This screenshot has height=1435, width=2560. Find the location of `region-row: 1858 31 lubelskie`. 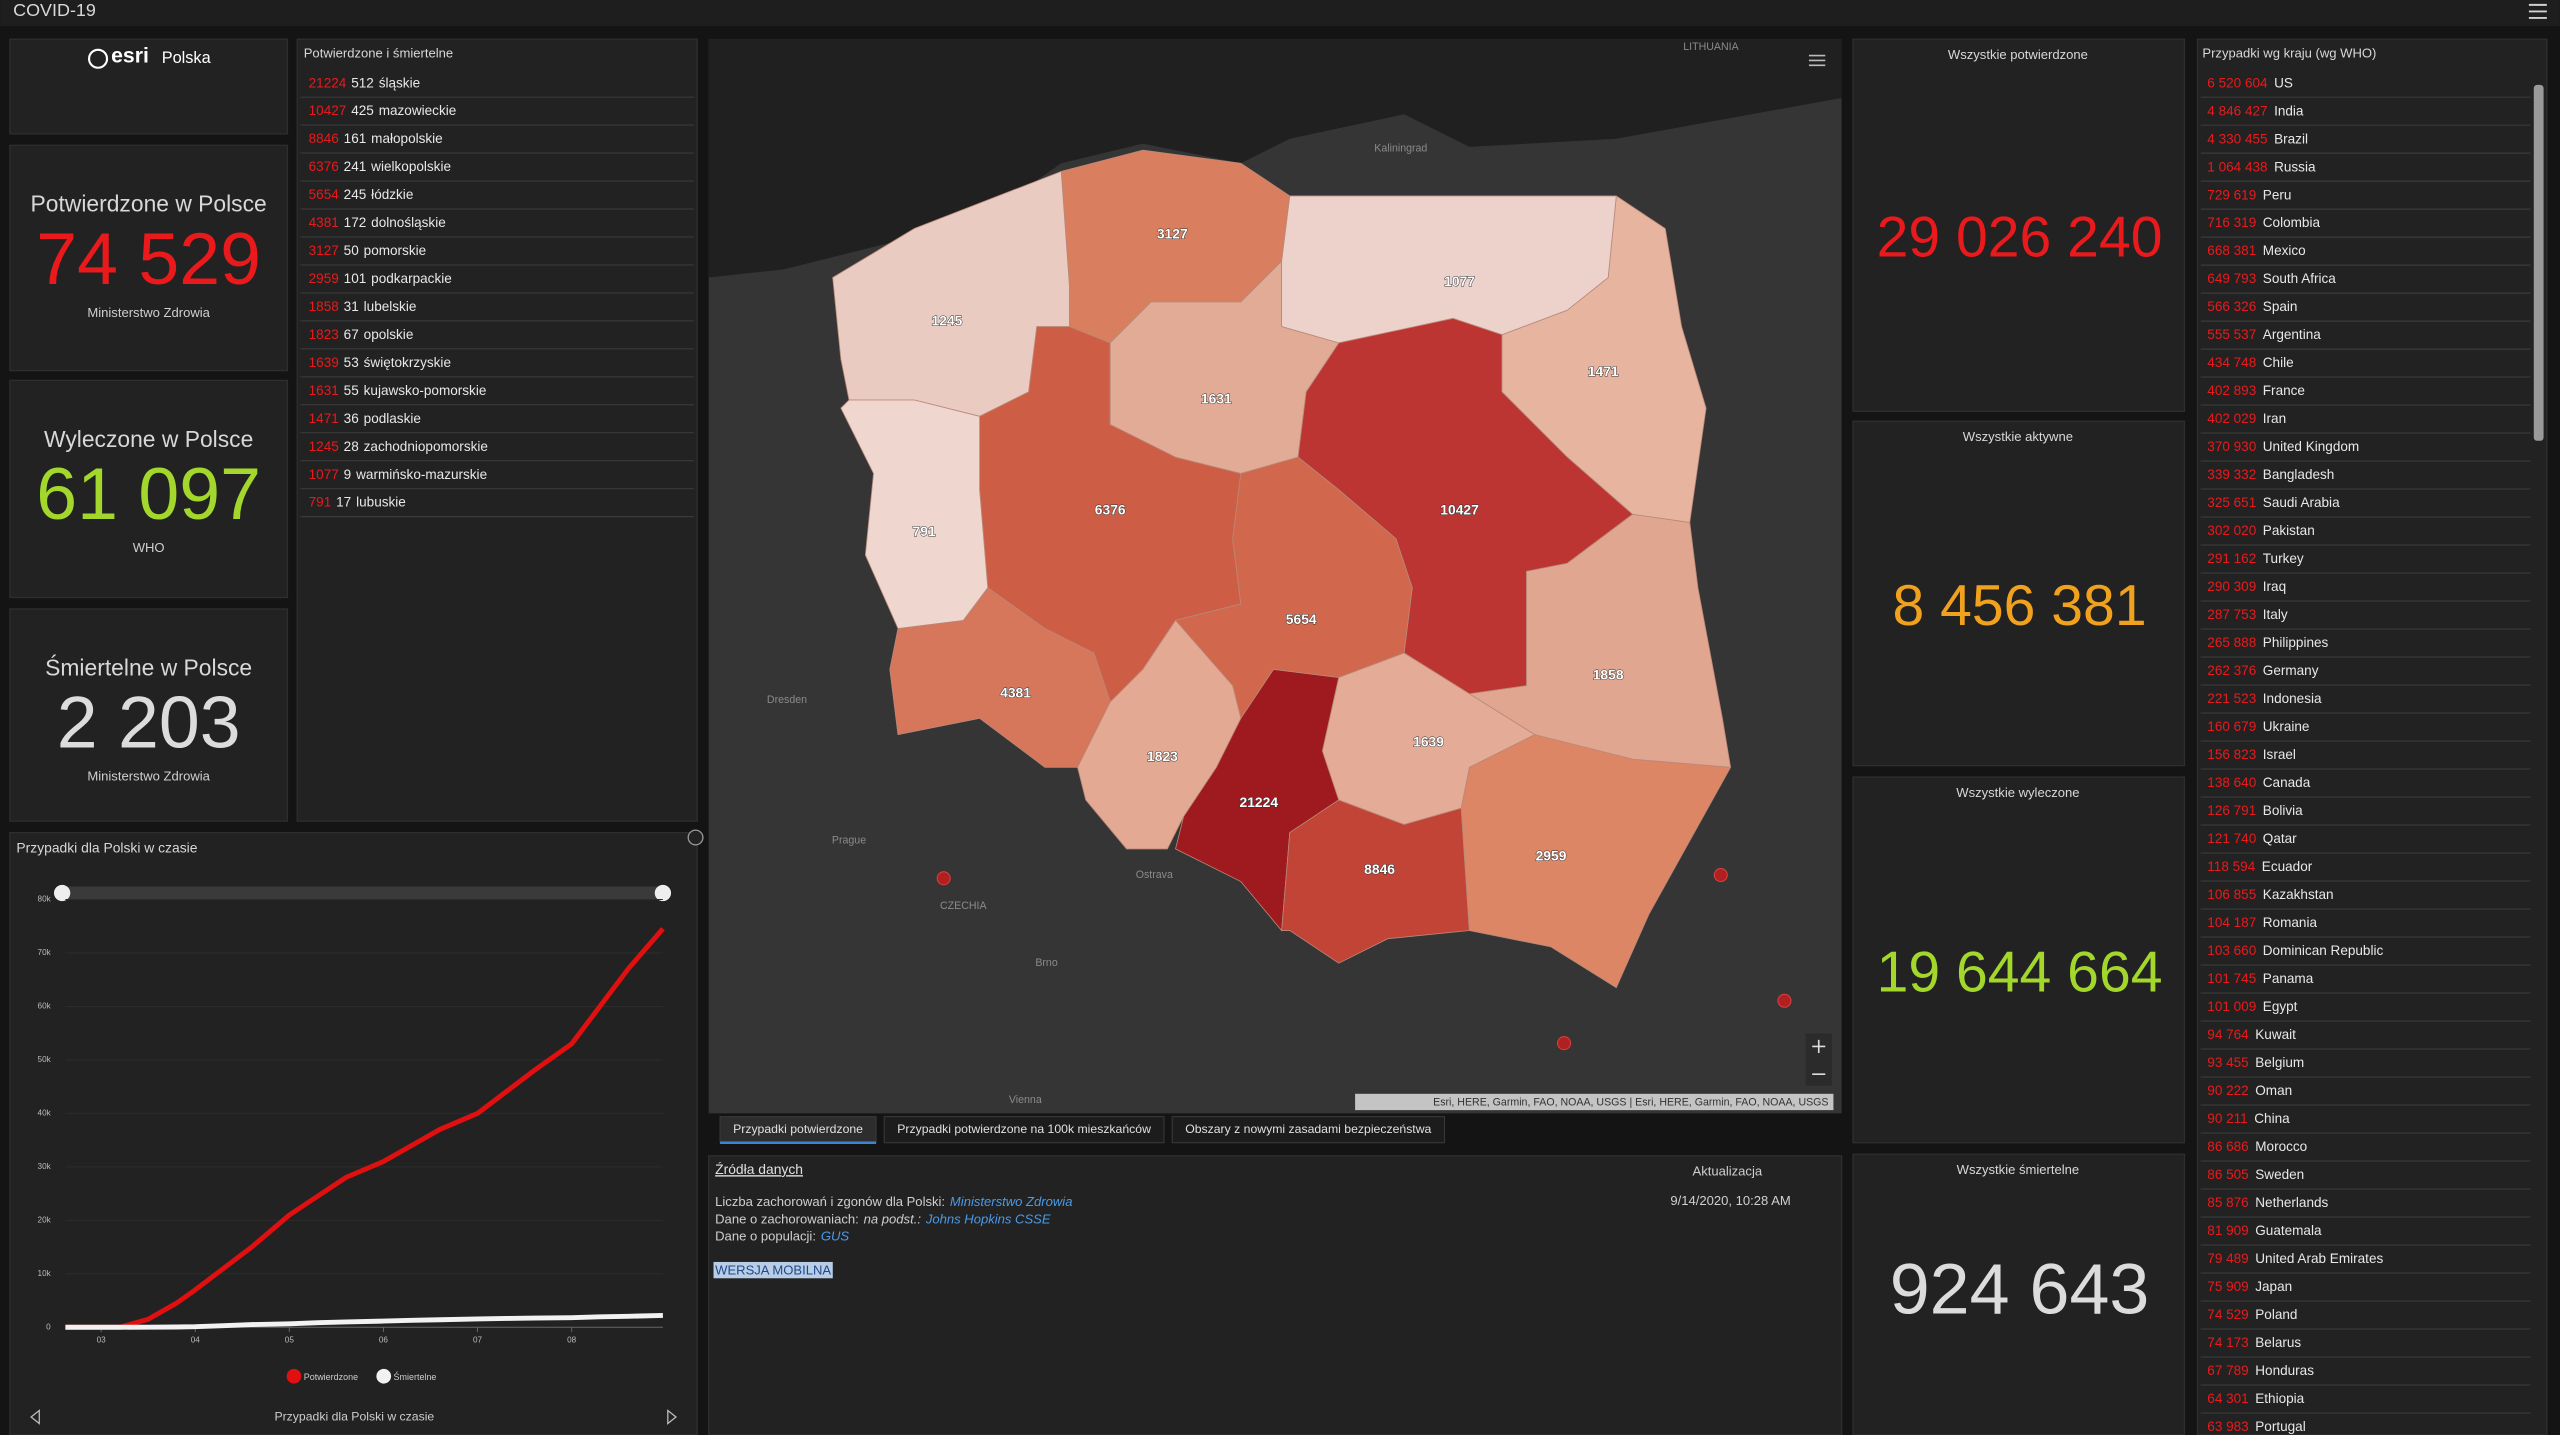

region-row: 1858 31 lubelskie is located at coordinates (363, 306).